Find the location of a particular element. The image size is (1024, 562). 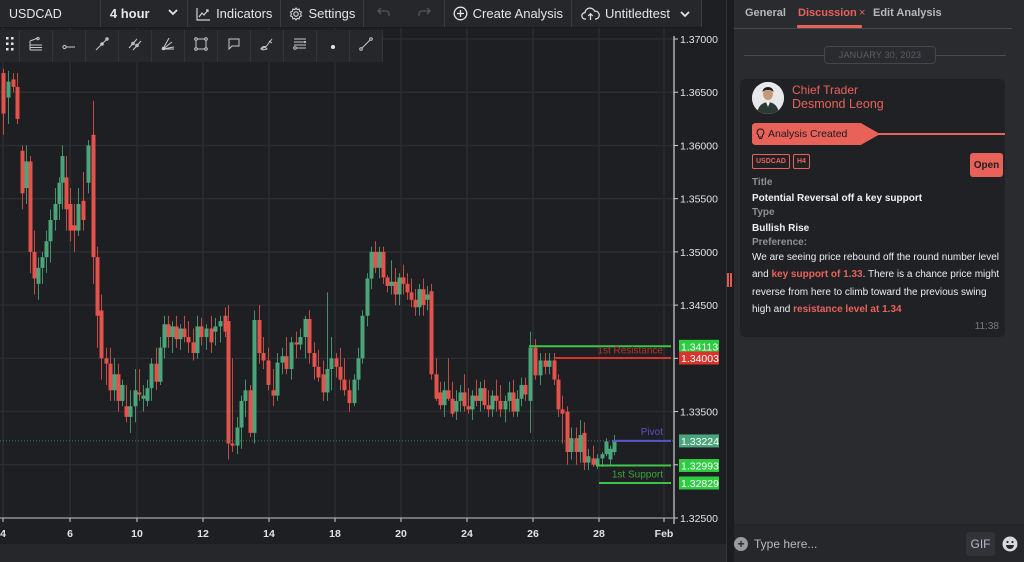

author-name: Desmond Leong is located at coordinates (838, 104).